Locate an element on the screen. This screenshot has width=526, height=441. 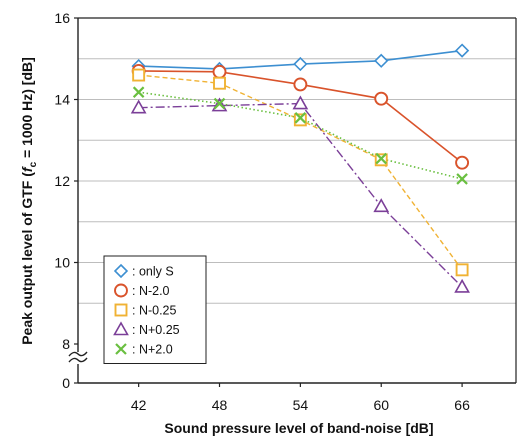
y-tick-label: 10 is located at coordinates (62, 263).